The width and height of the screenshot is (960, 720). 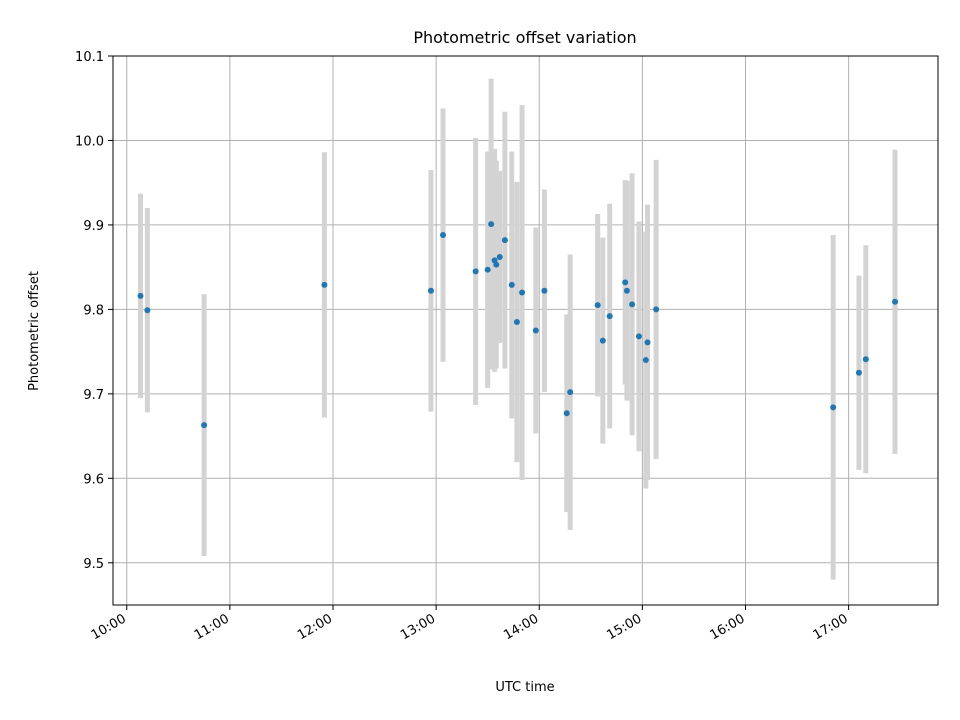 I want to click on y-tick-label: 9.8, so click(x=93, y=310).